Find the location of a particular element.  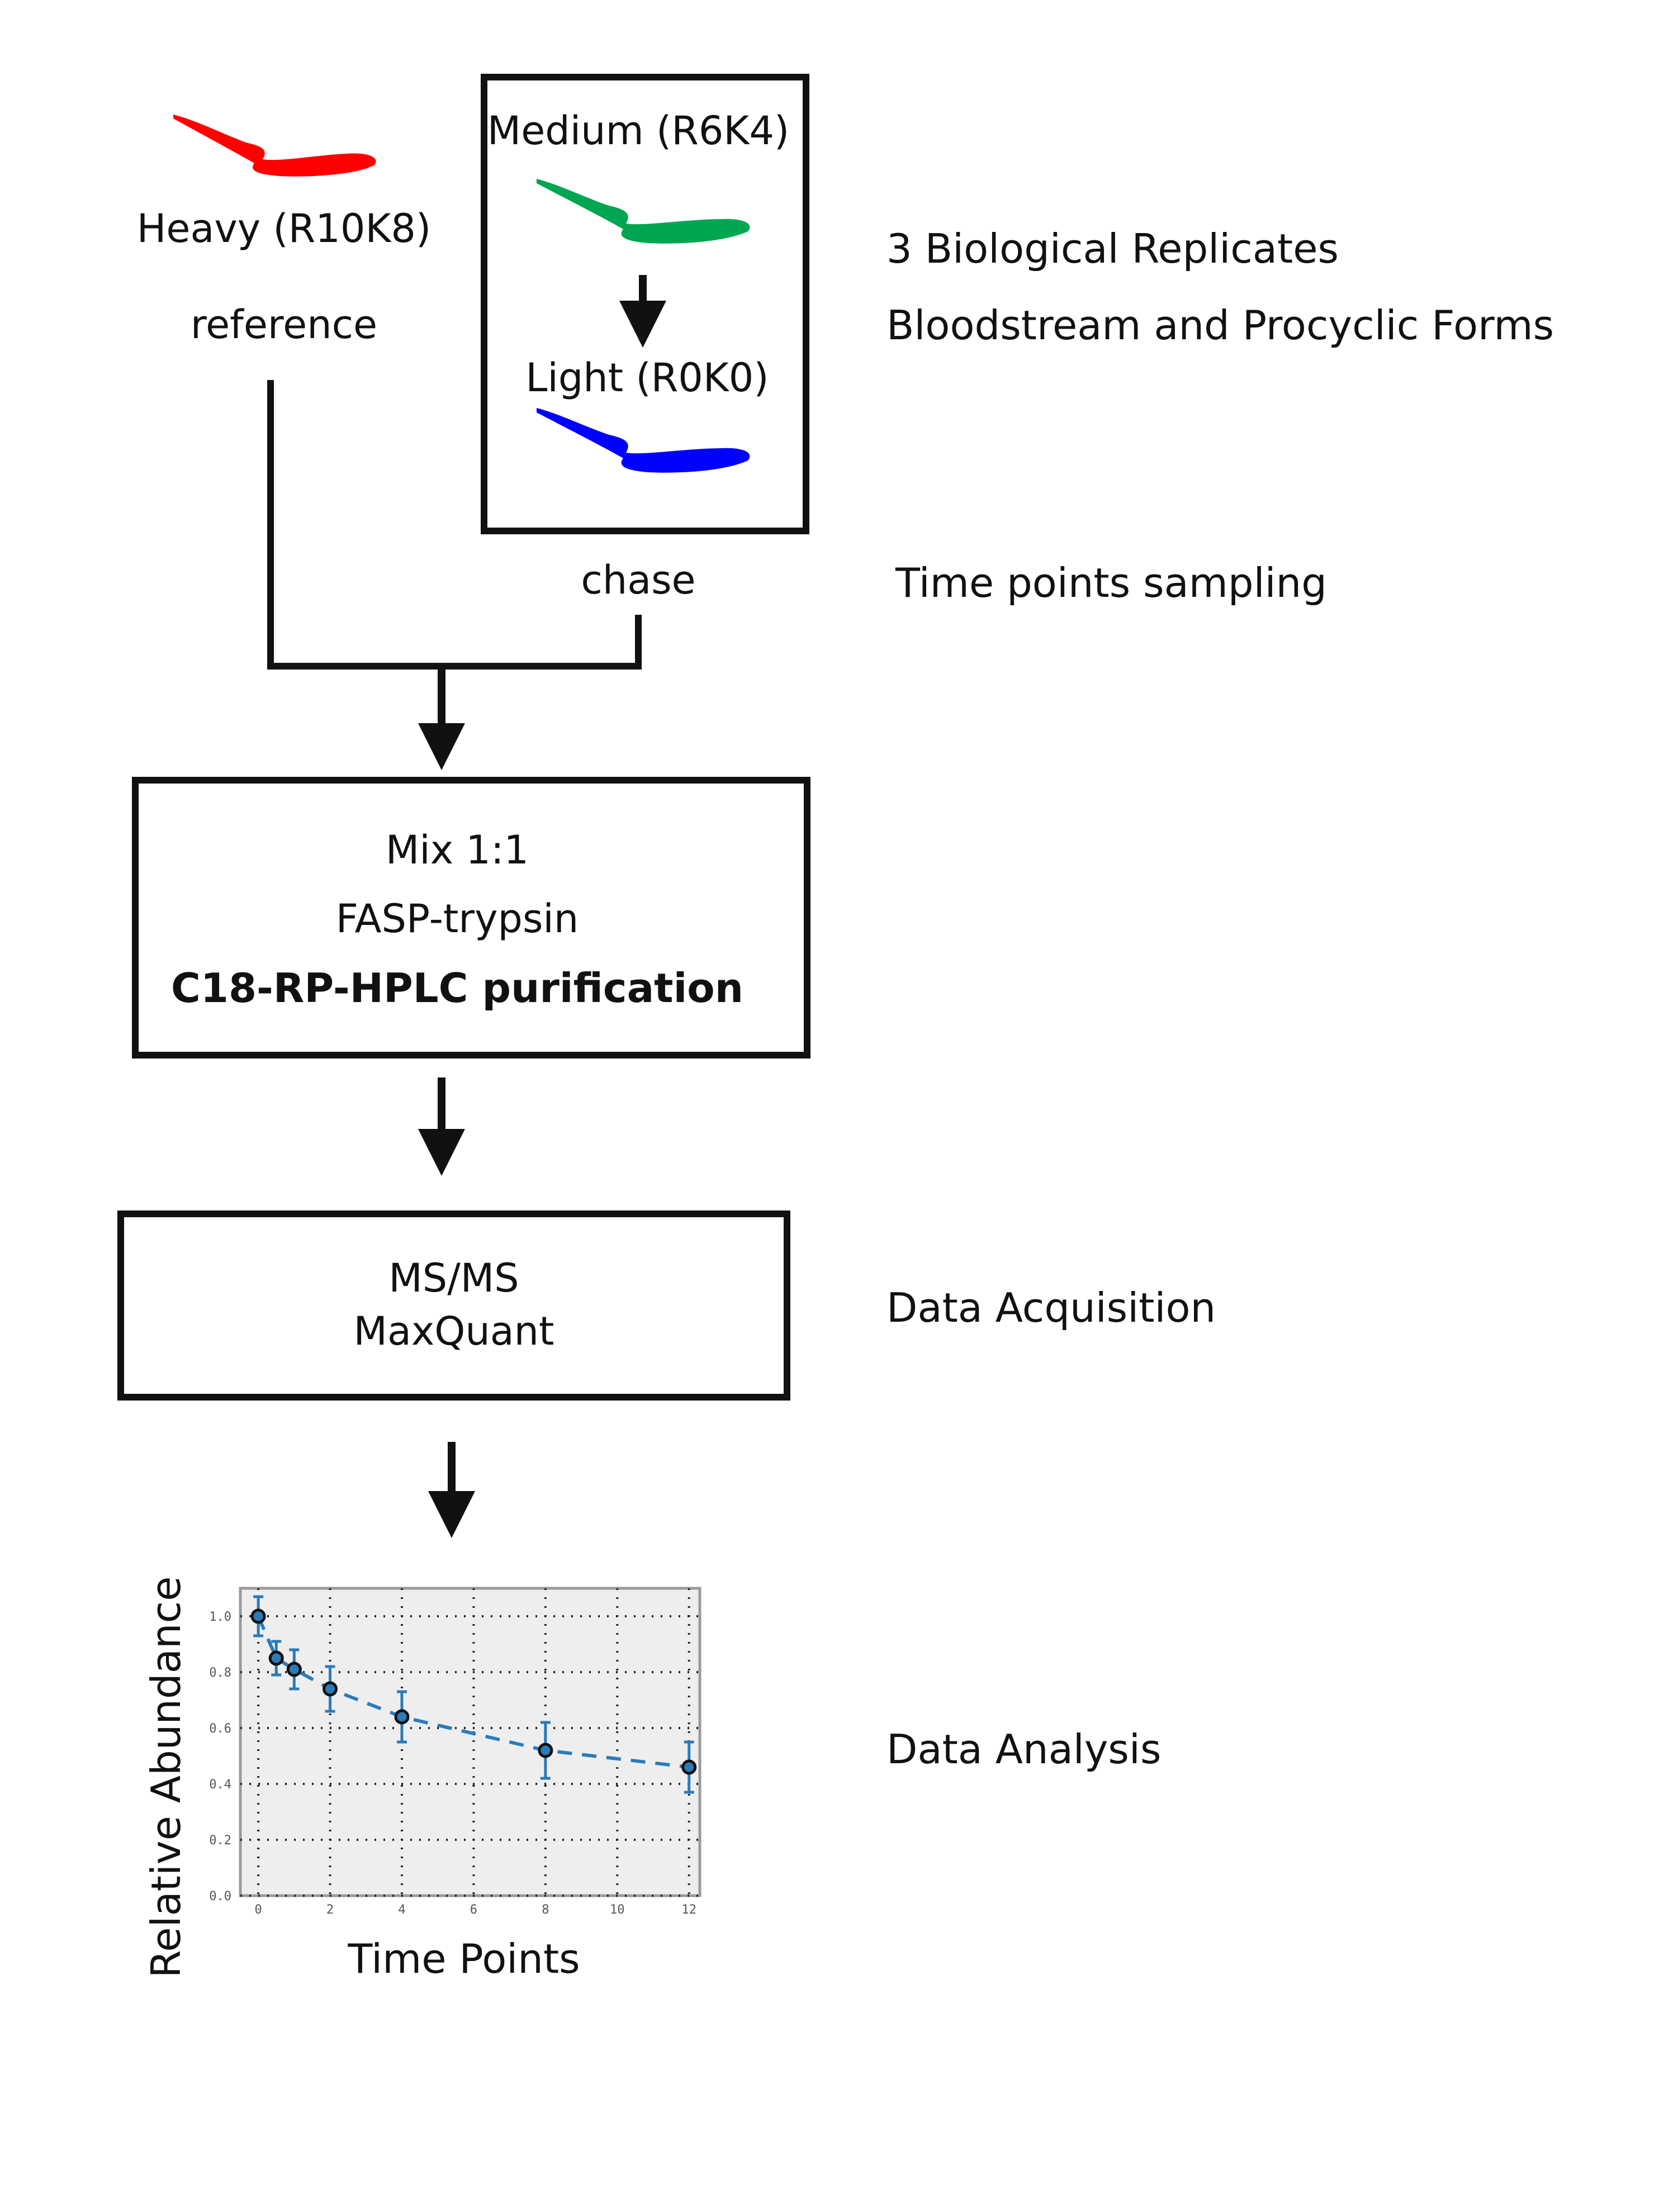

msms-box is located at coordinates (453, 1306).